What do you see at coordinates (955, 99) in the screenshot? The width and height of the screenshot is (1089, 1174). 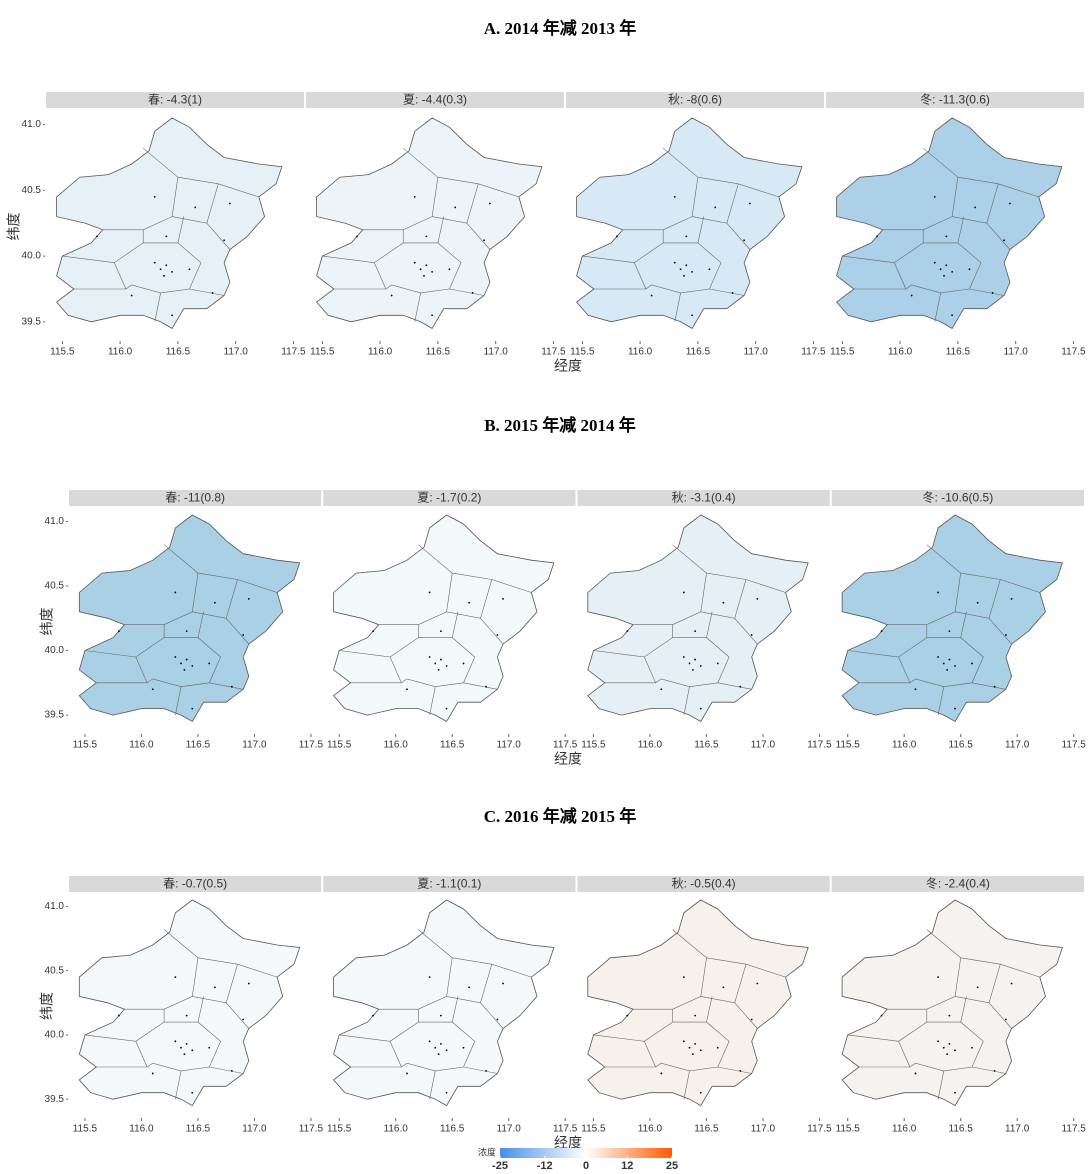 I see `facet-label: 冬: -11.3(0.6)` at bounding box center [955, 99].